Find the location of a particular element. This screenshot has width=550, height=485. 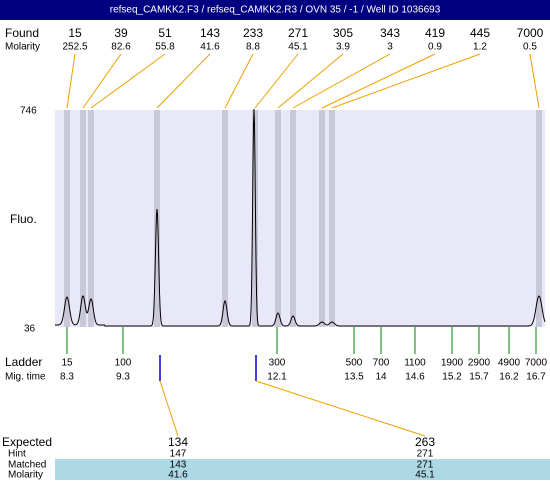

ladder-time: 8.3 is located at coordinates (67, 377).